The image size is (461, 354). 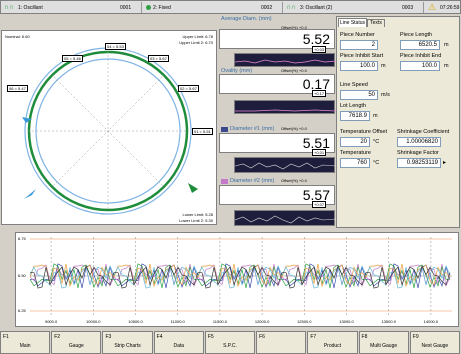 What do you see at coordinates (197, 214) in the screenshot?
I see `lower-limit-label: Lower Limit: 5.28` at bounding box center [197, 214].